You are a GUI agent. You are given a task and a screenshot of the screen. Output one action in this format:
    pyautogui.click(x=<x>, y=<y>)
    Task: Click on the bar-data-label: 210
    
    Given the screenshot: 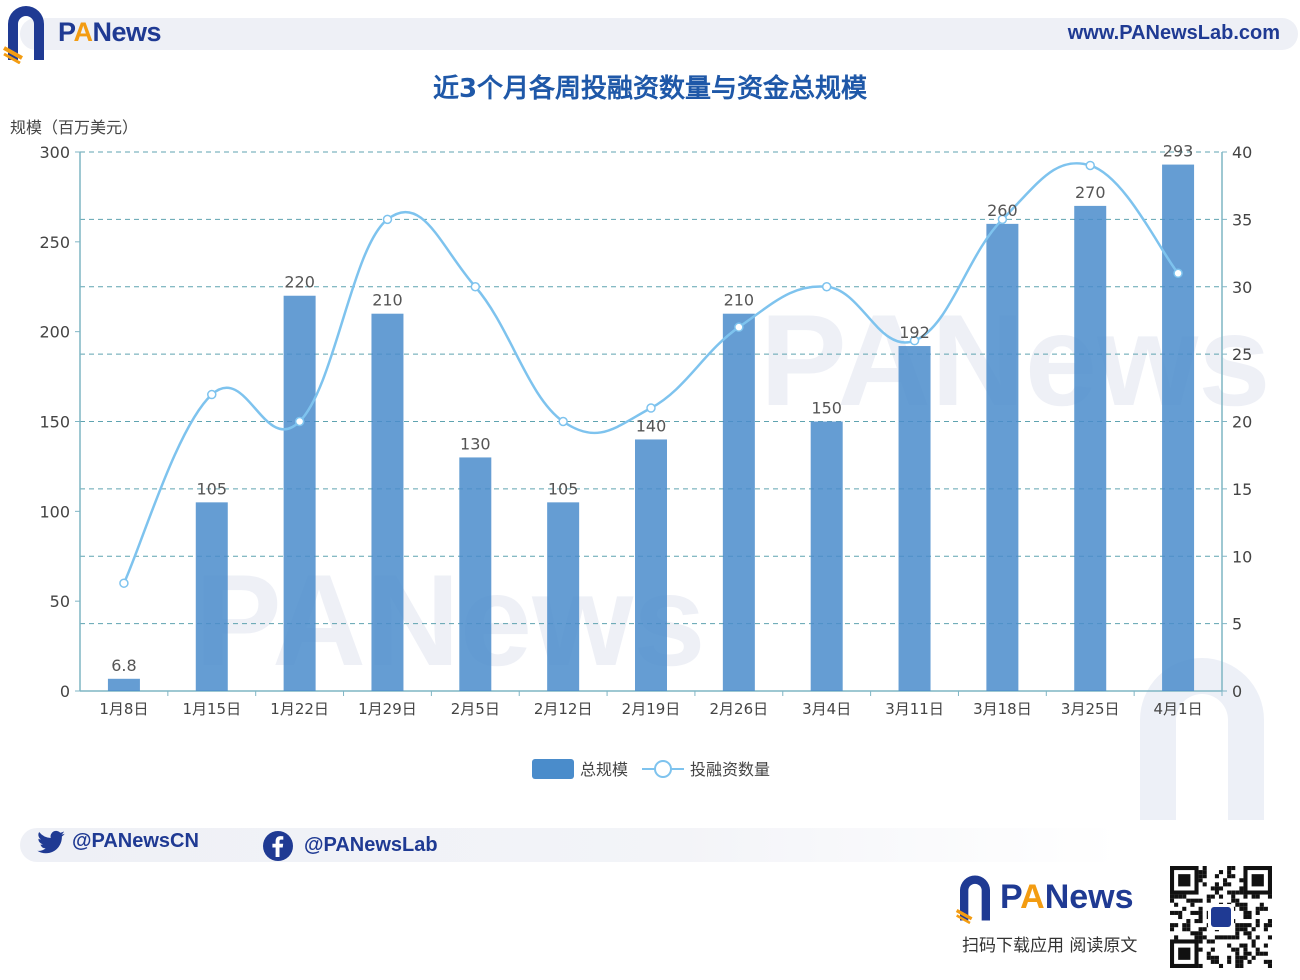 What is the action you would take?
    pyautogui.click(x=387, y=300)
    